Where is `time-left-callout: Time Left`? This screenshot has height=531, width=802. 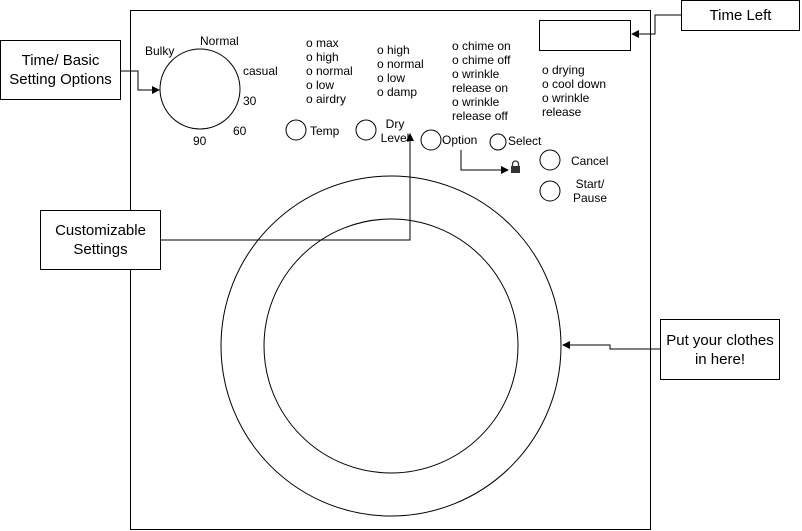 time-left-callout: Time Left is located at coordinates (740, 15).